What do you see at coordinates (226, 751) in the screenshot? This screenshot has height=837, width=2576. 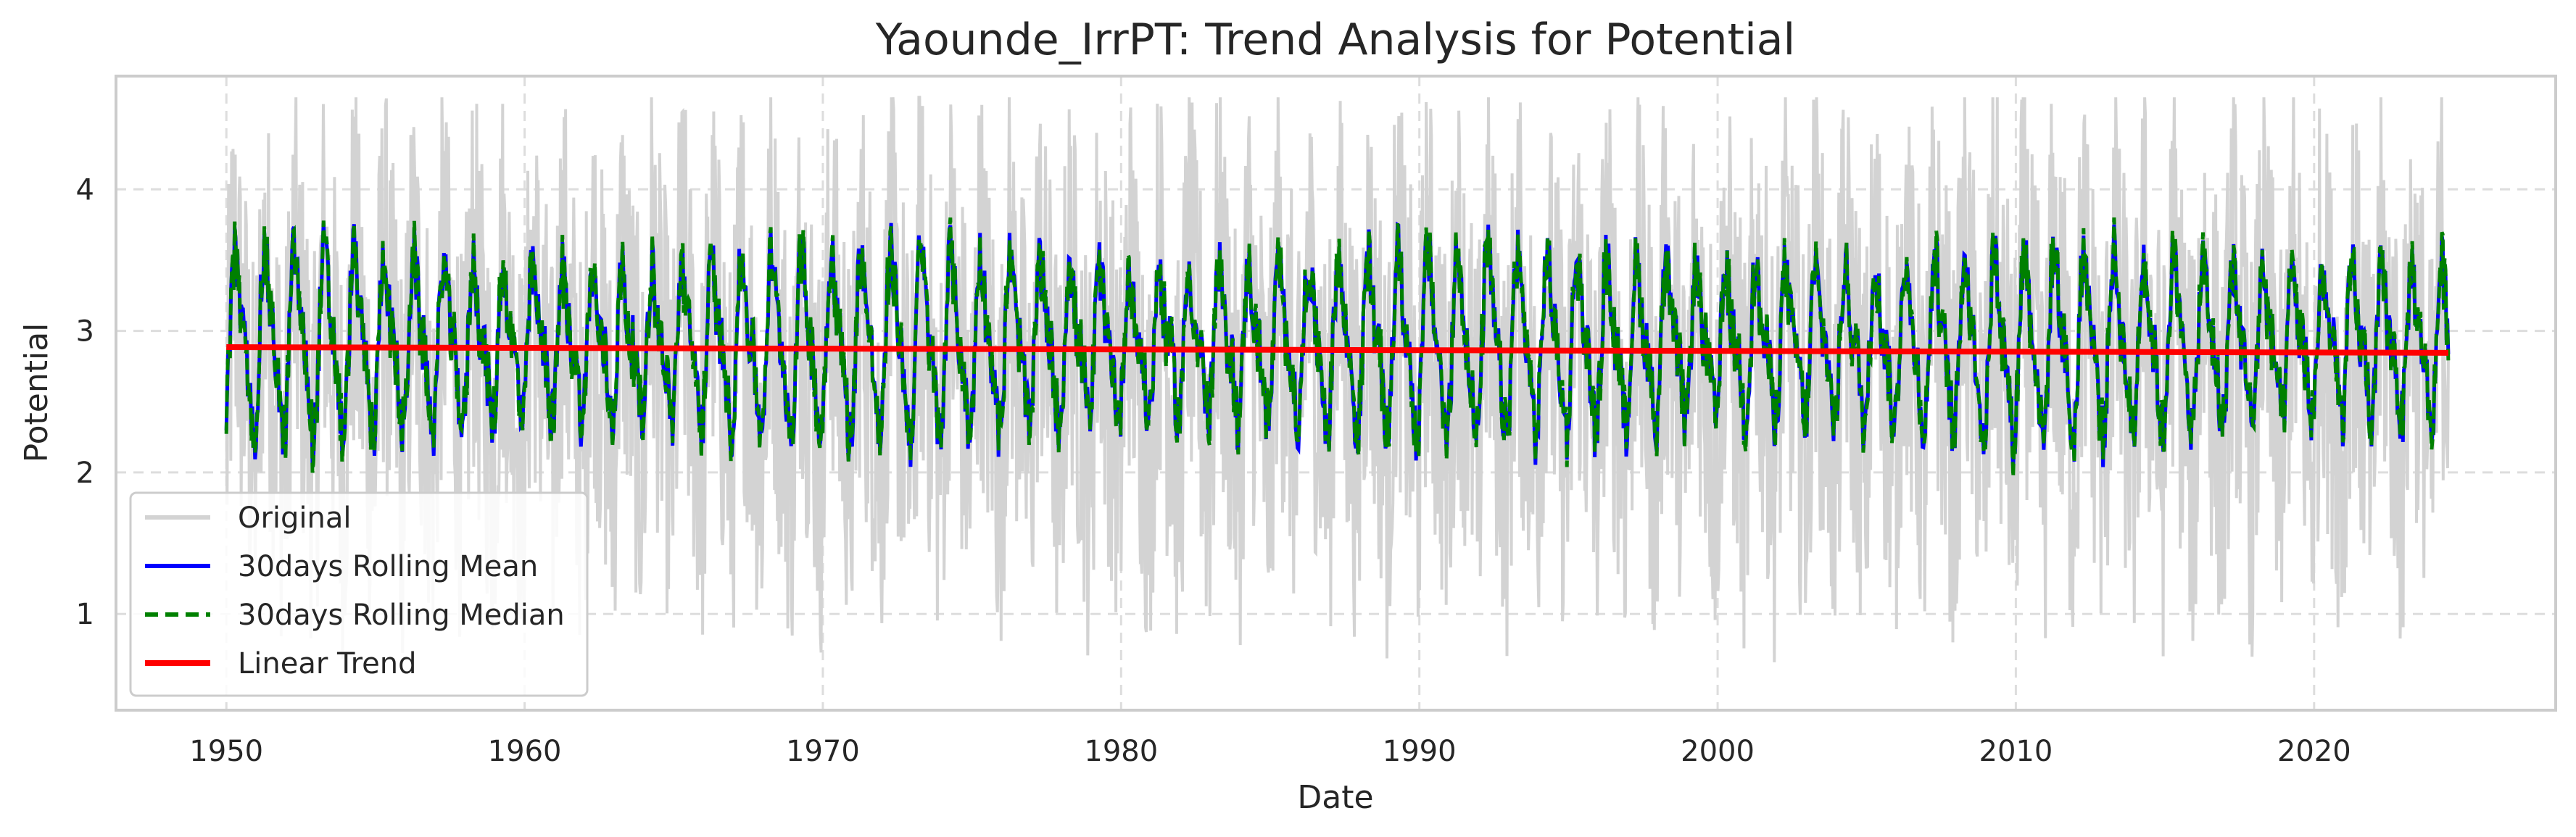 I see `x-tick-label: 1950` at bounding box center [226, 751].